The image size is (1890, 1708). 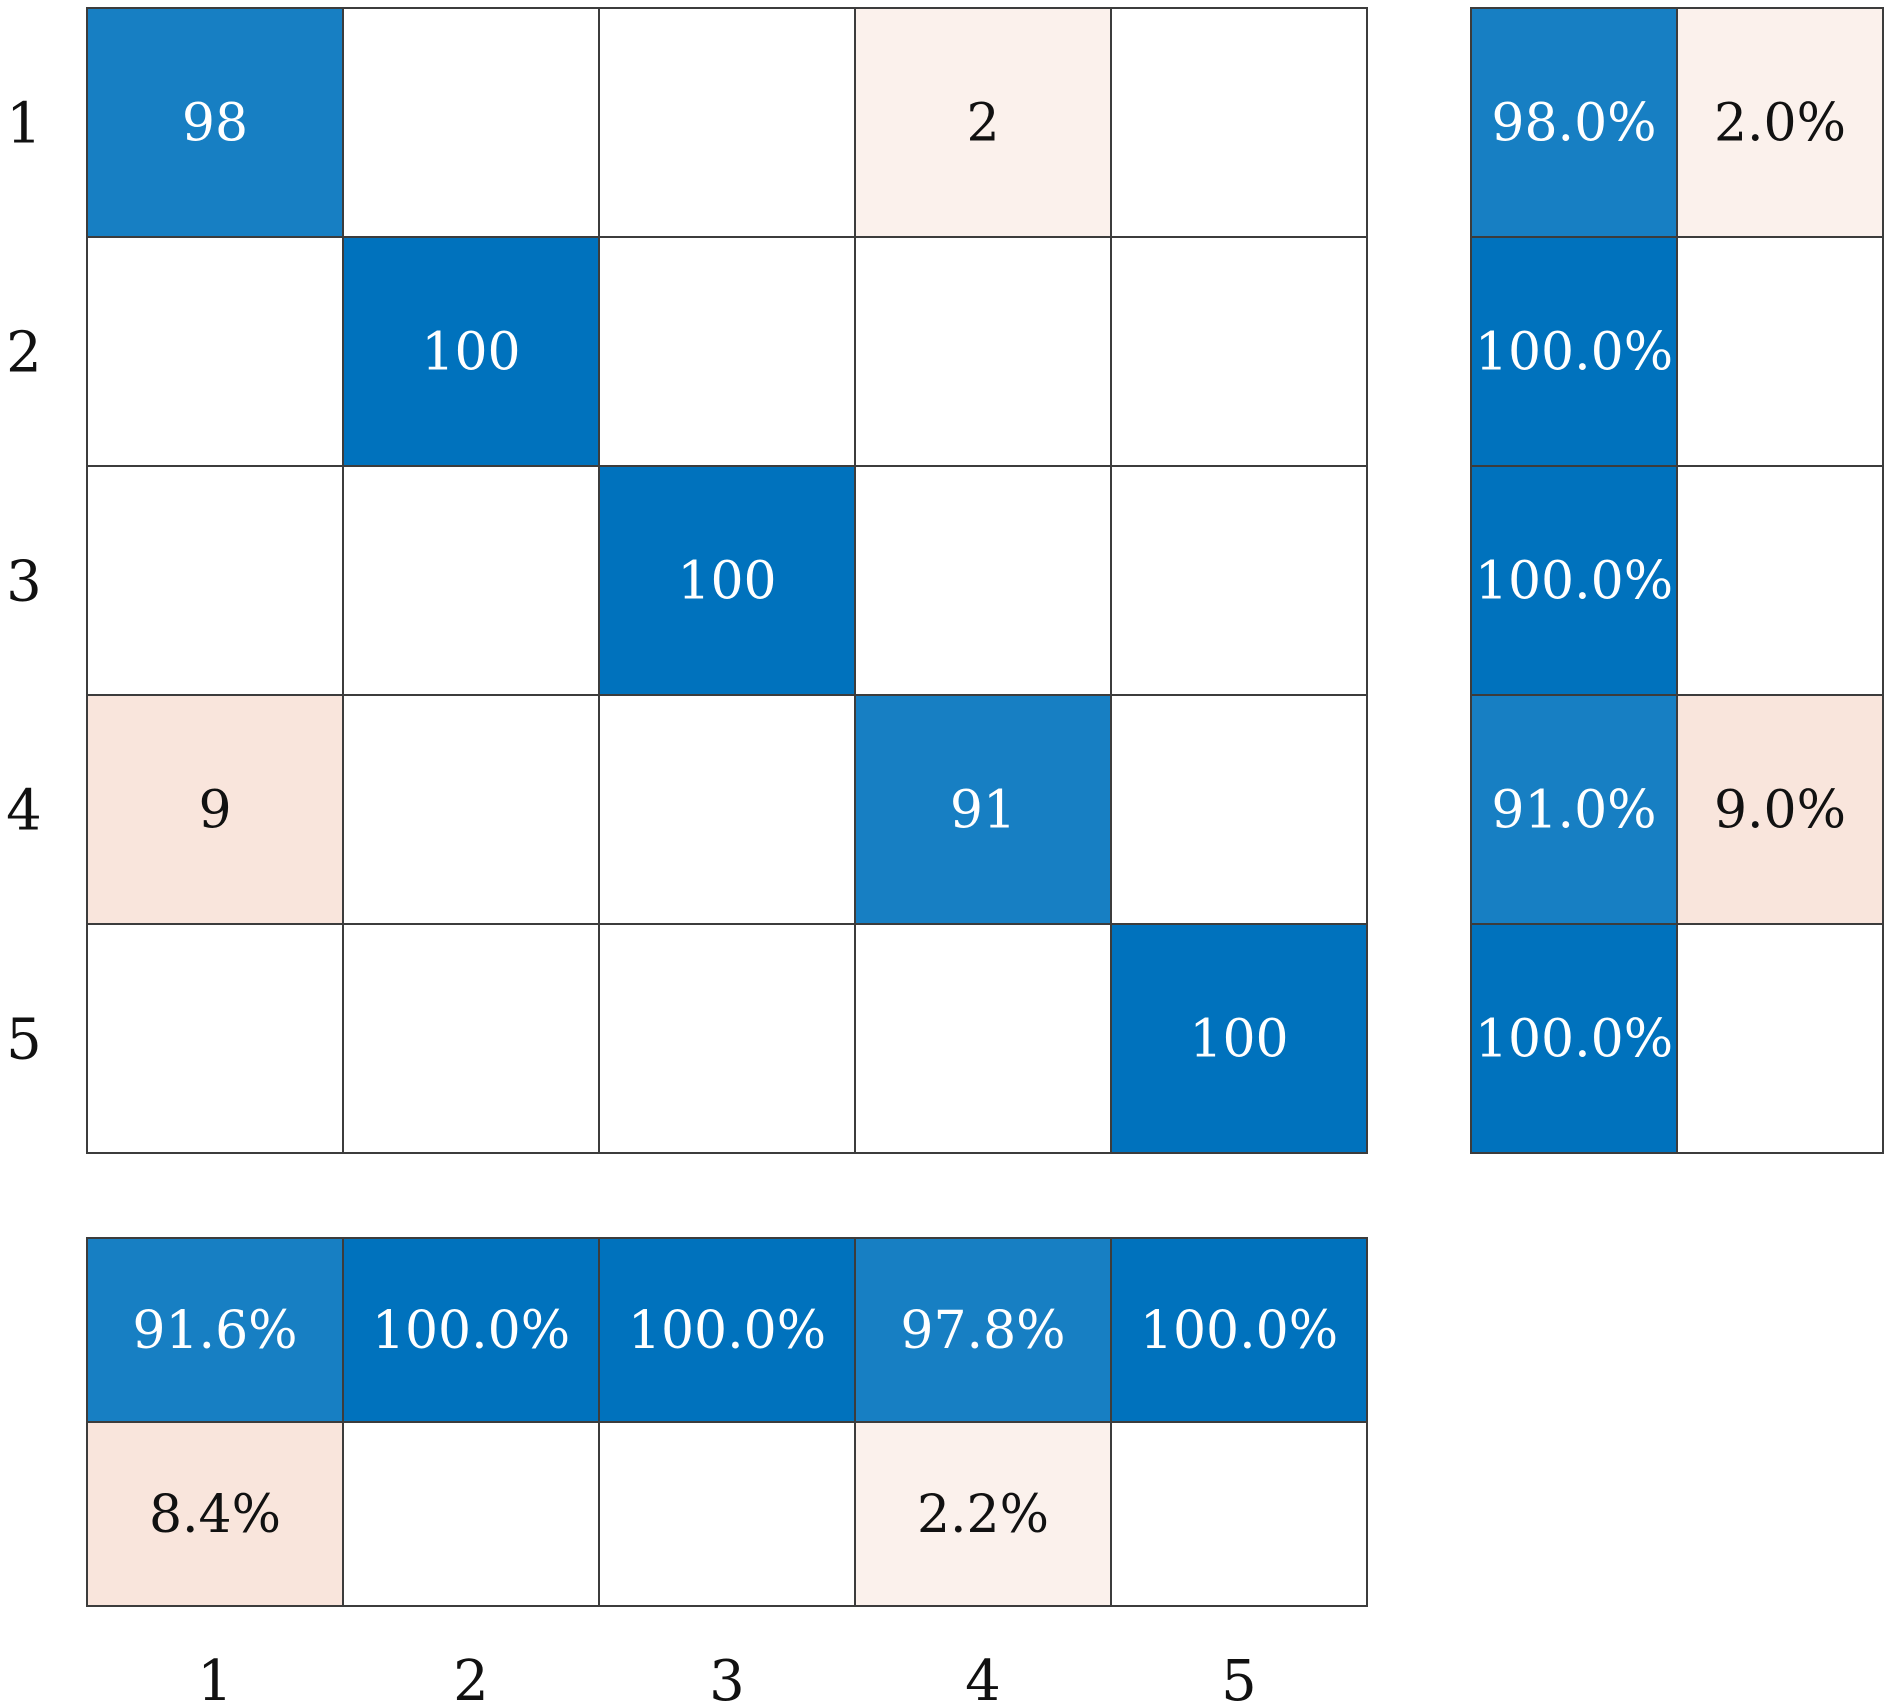 I want to click on row-summary-incorrect-r2, so click(x=1780, y=351).